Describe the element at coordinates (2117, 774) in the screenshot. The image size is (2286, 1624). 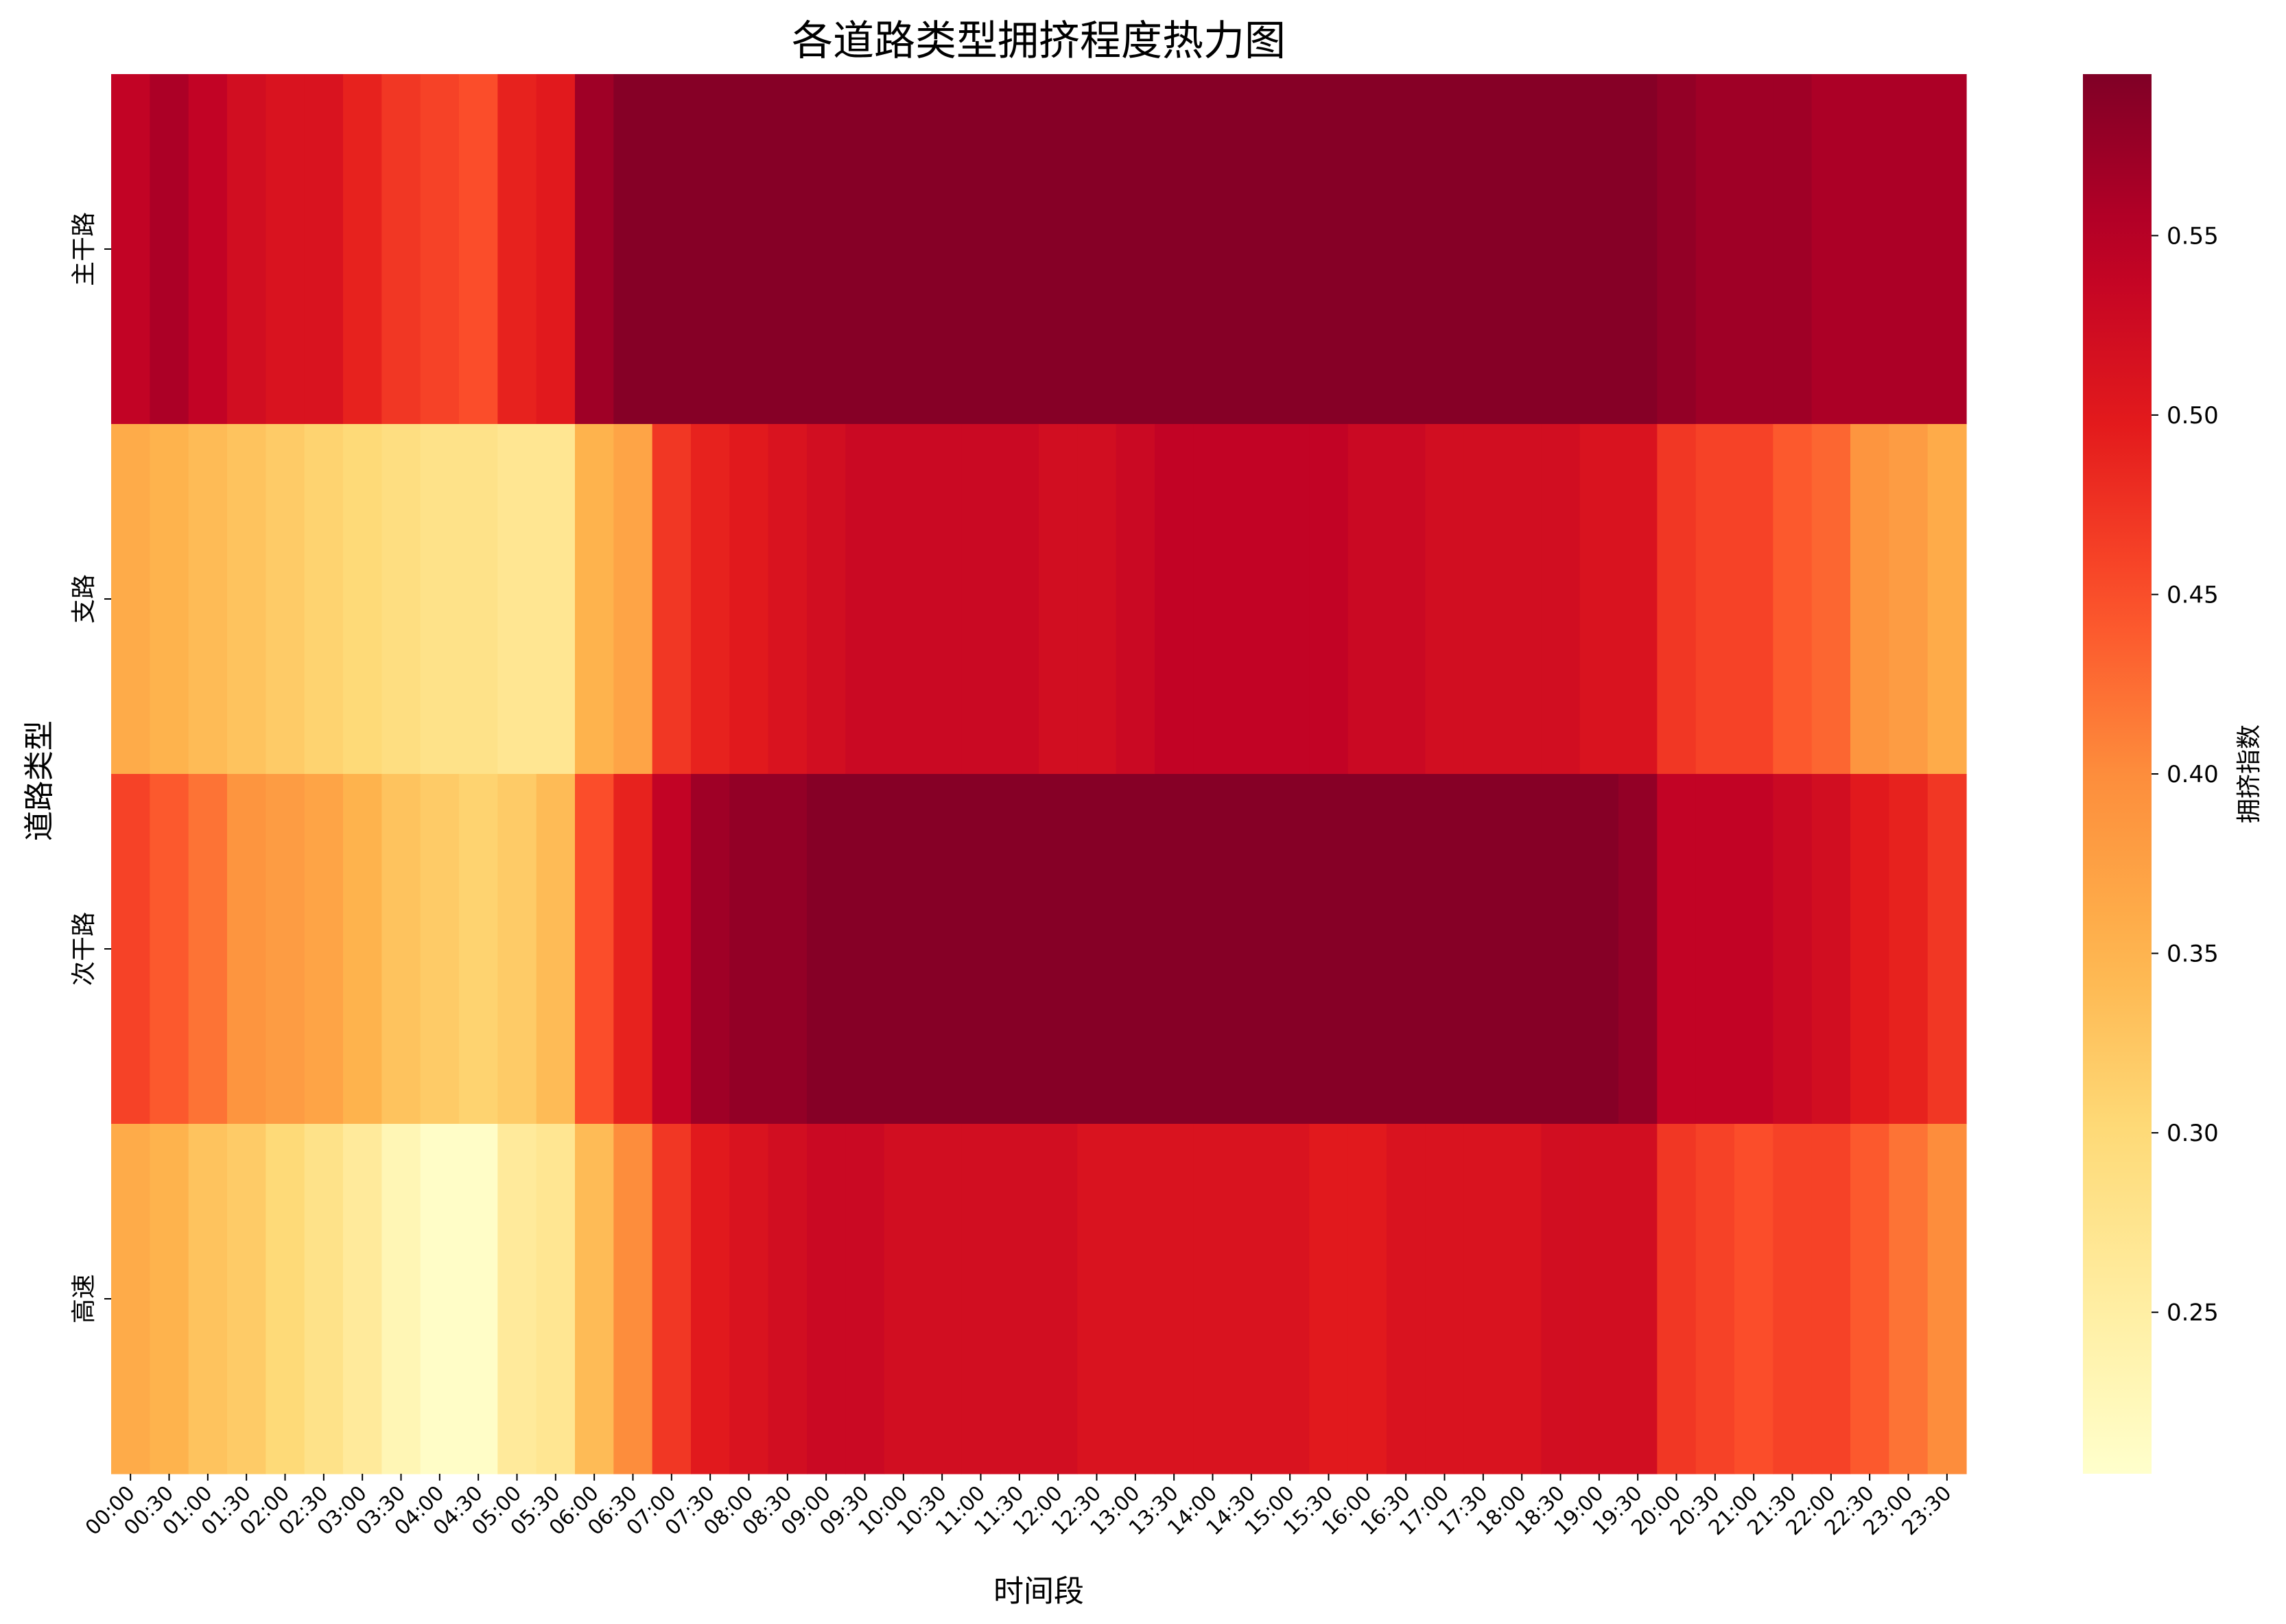
I see `colorbar` at that location.